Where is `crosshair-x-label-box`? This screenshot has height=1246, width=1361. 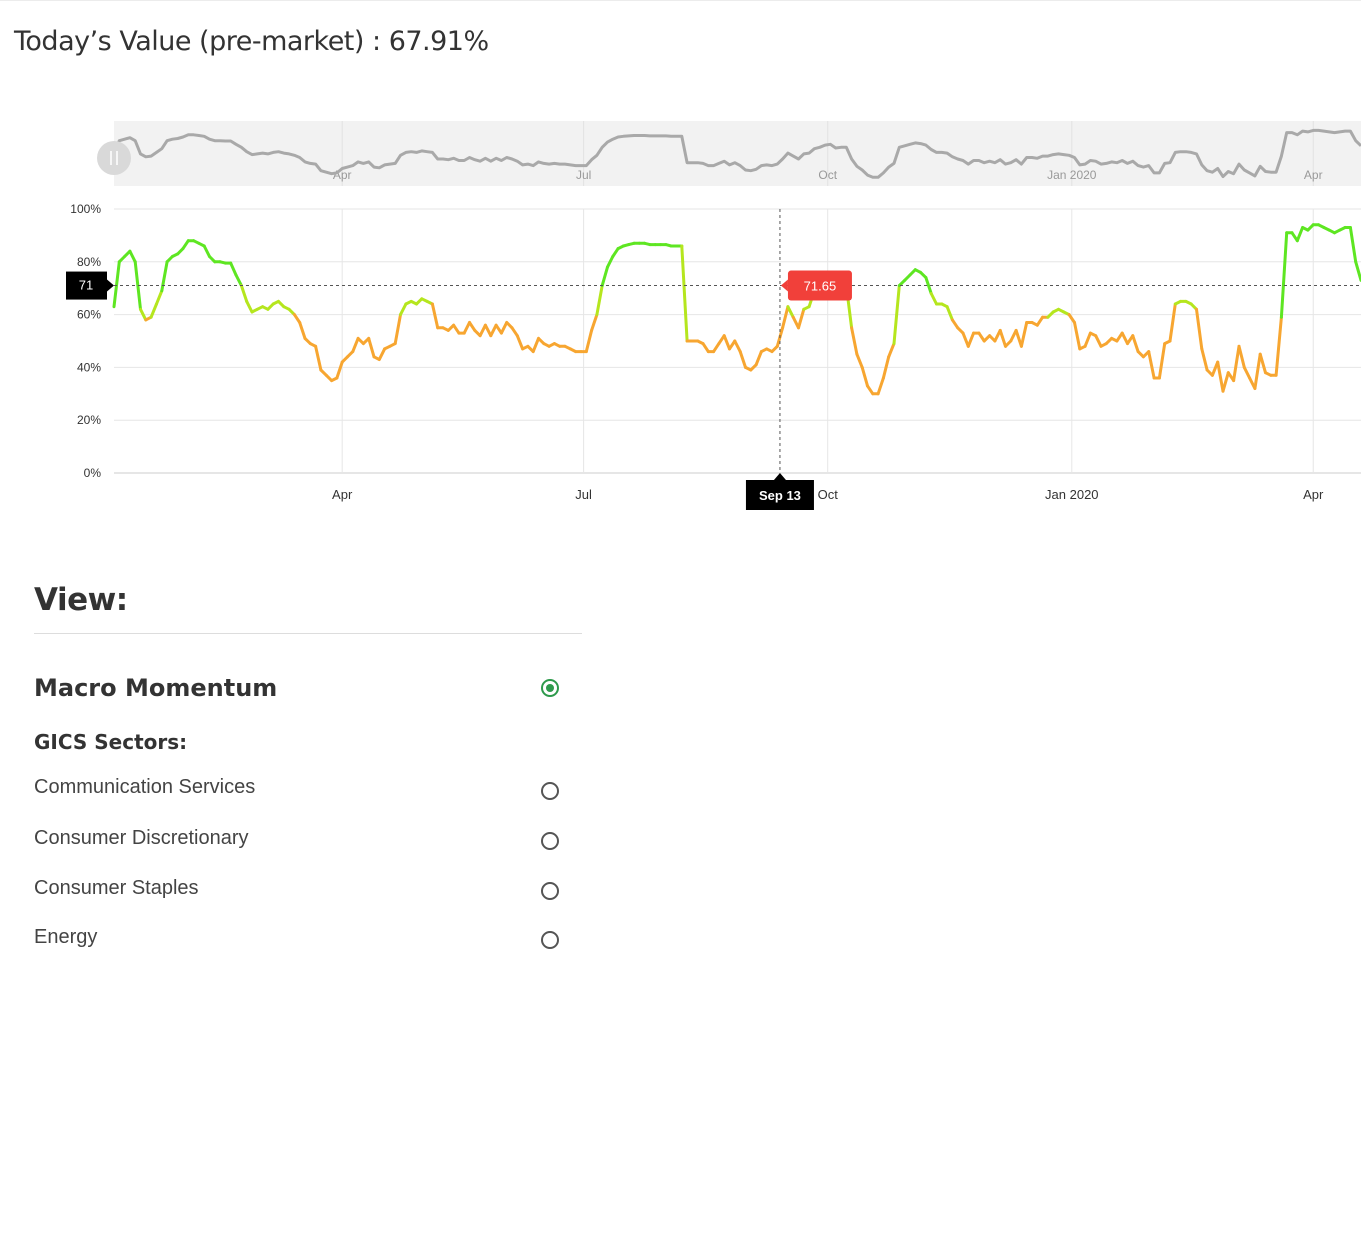
crosshair-x-label-box is located at coordinates (779, 495).